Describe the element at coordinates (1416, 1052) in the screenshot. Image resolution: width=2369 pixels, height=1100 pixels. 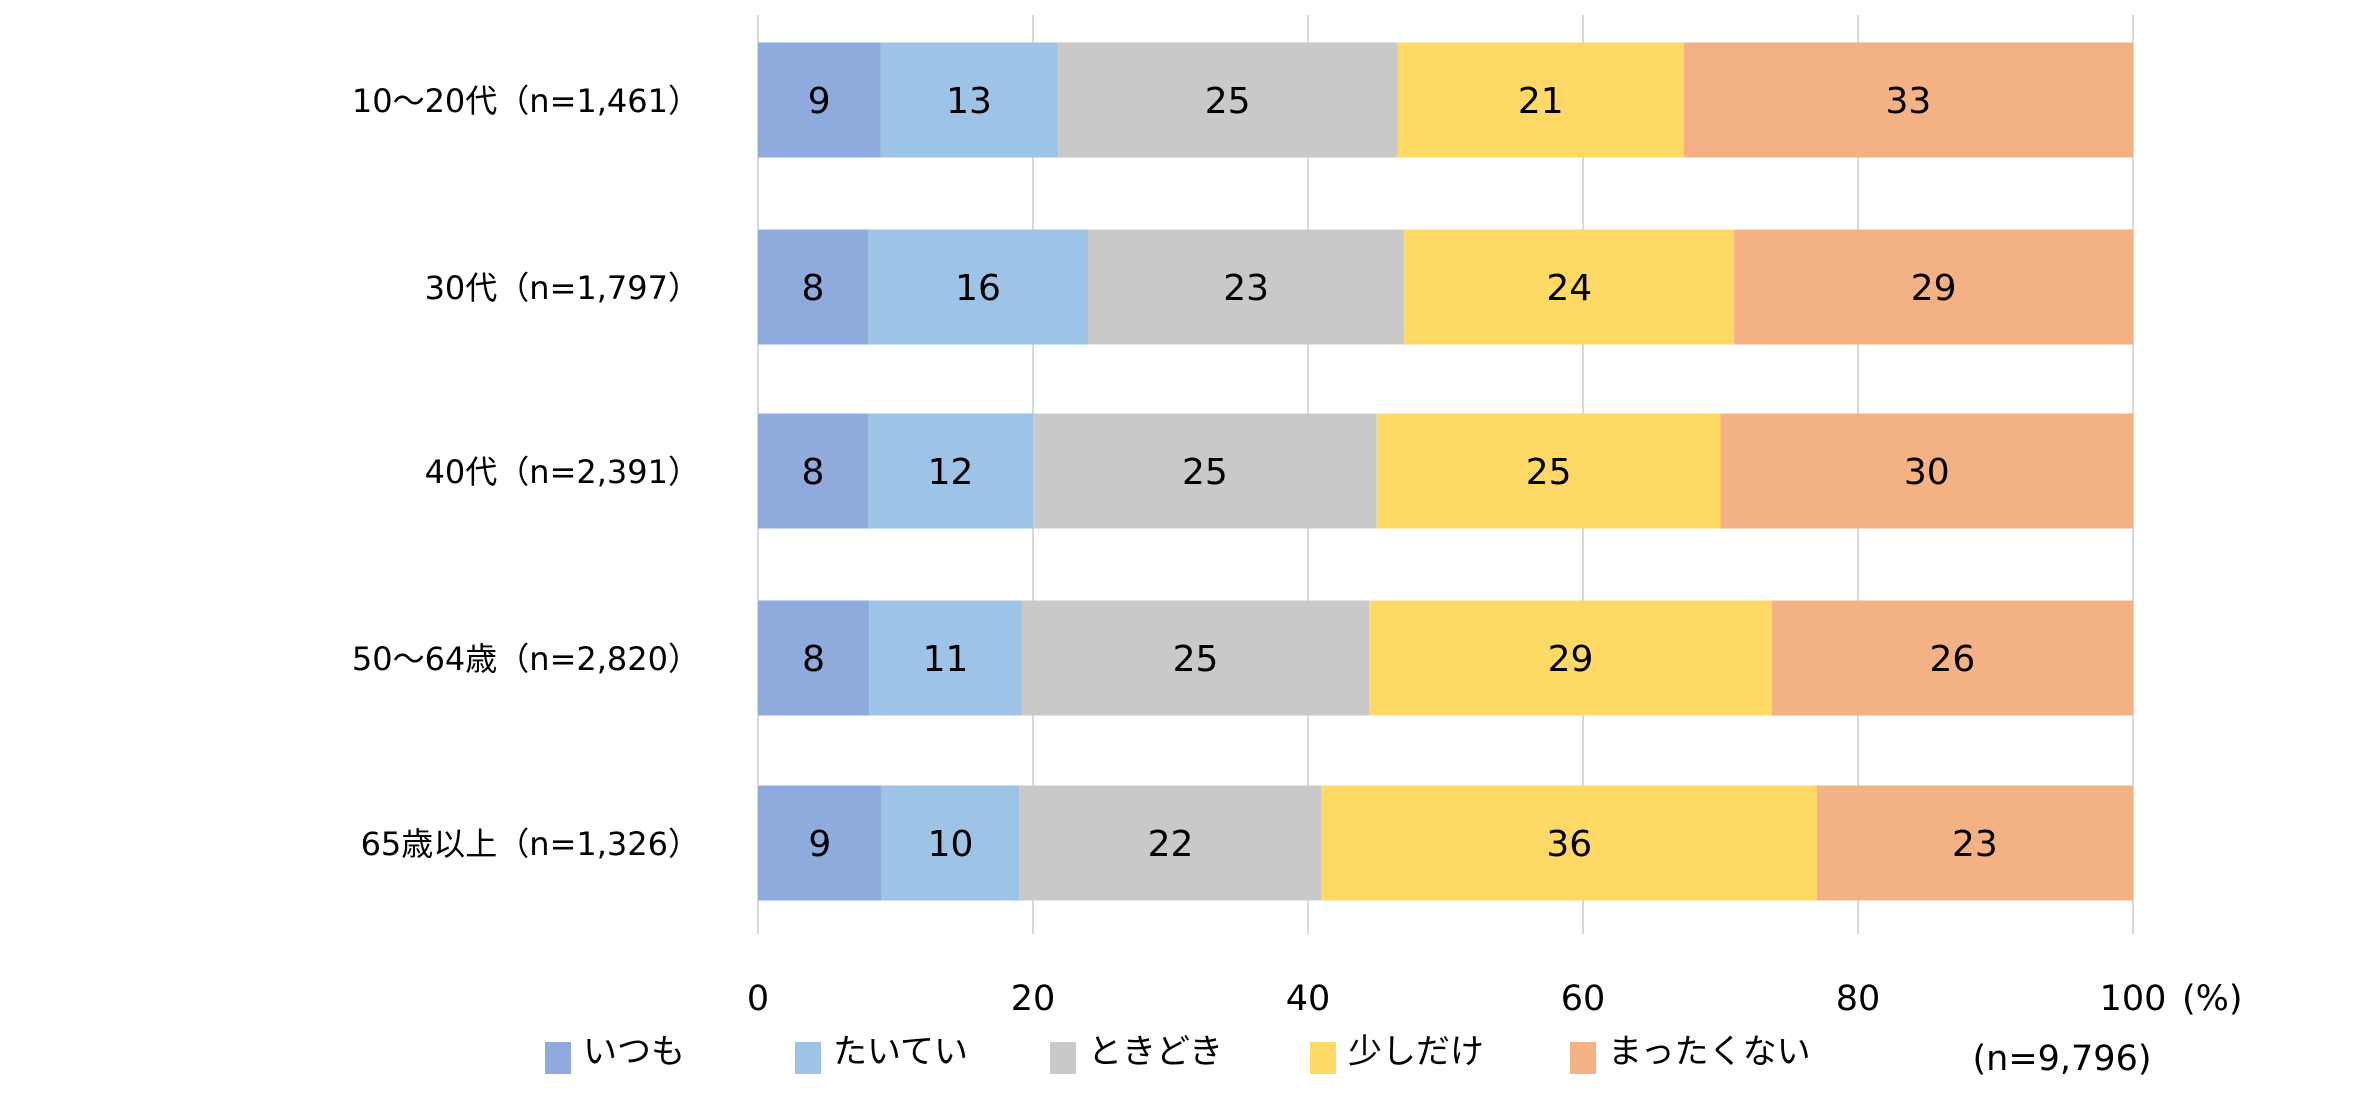
I see `legend-label: 少しだけ` at that location.